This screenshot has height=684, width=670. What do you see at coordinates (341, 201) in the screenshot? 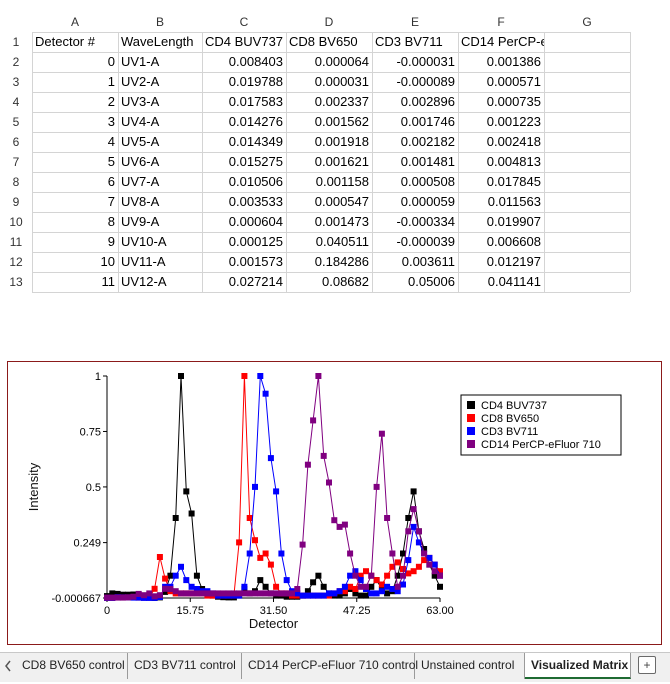
I see `data-cell: 0.000547` at bounding box center [341, 201].